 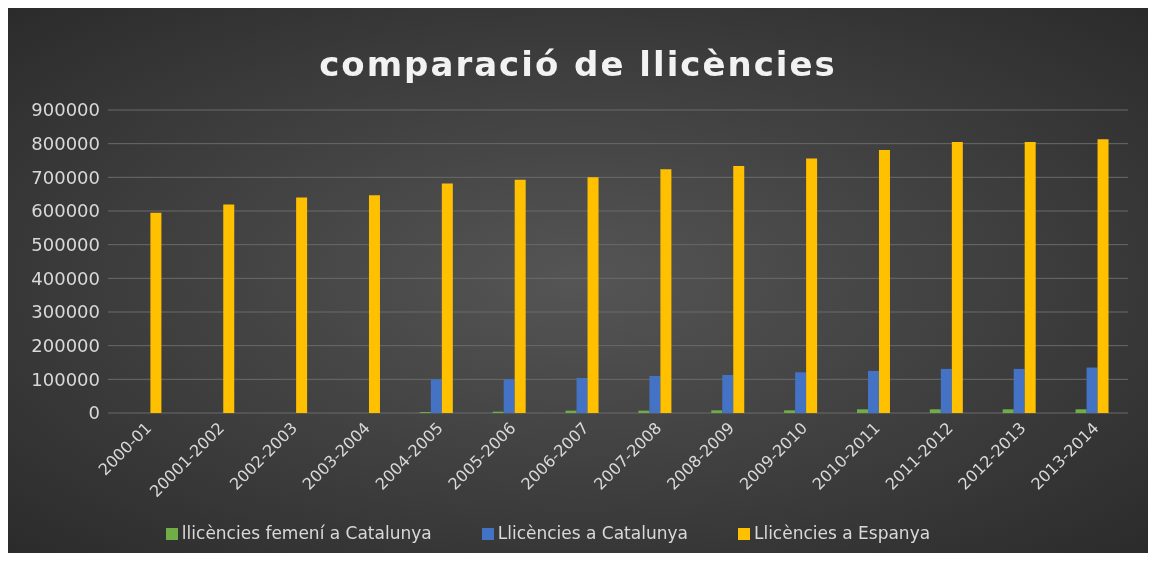 What do you see at coordinates (65, 312) in the screenshot?
I see `y-tick-label: 300000` at bounding box center [65, 312].